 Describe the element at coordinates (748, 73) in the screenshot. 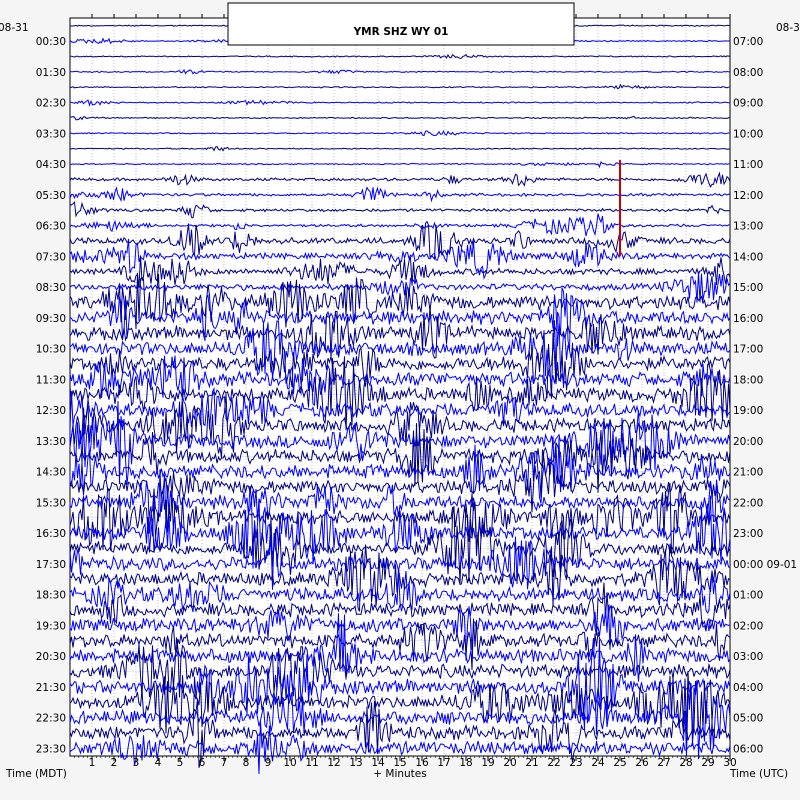

I see `time-label-utc: 08:00` at that location.